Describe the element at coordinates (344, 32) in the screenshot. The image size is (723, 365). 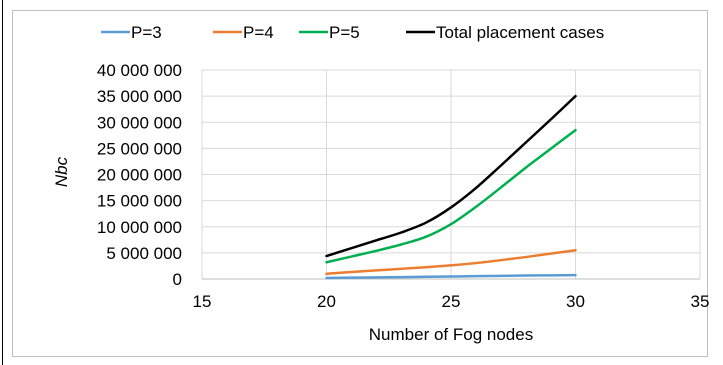
I see `legend-label-2: P=5` at that location.